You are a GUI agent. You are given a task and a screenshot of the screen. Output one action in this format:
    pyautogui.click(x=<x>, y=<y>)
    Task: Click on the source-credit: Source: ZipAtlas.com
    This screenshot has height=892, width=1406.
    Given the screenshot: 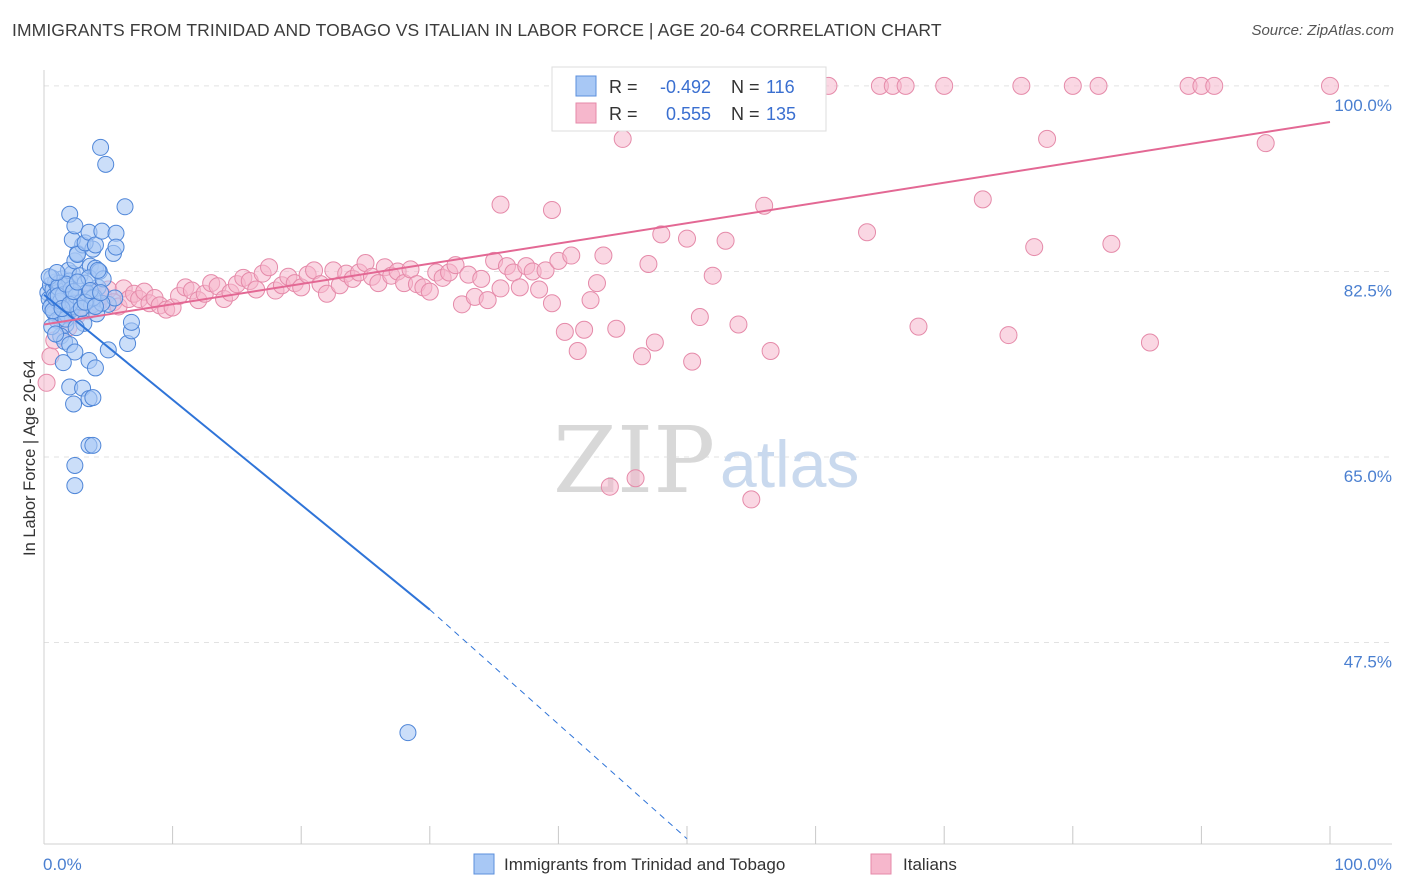 What is the action you would take?
    pyautogui.click(x=1322, y=30)
    